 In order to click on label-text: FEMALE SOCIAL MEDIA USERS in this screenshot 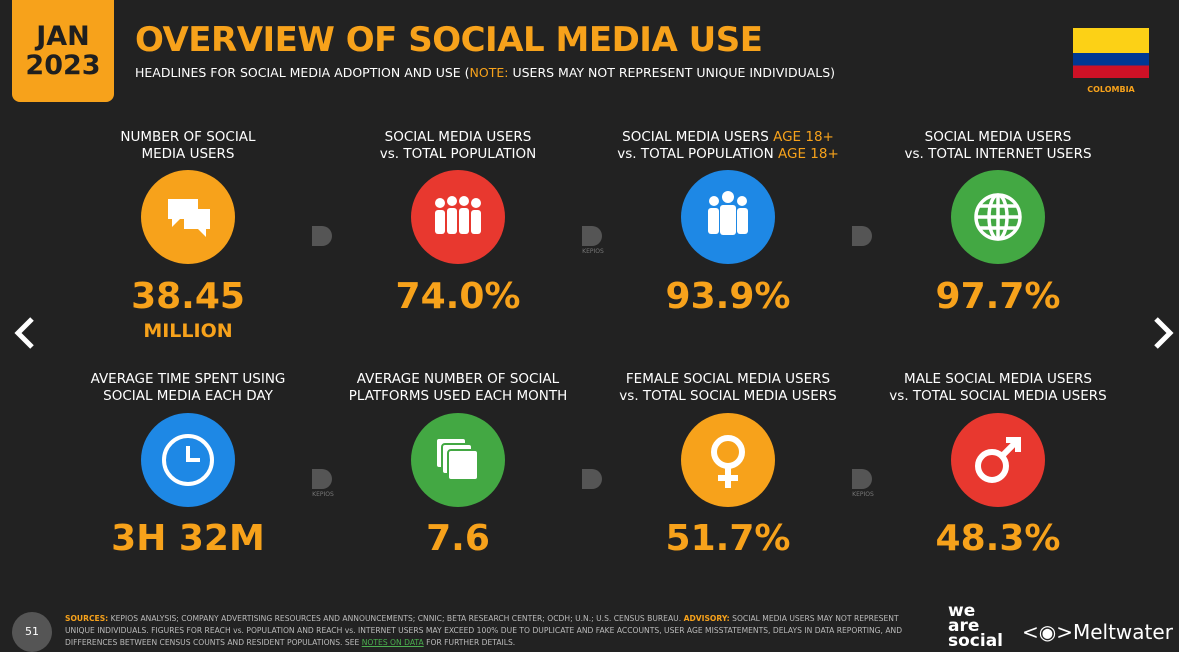, I will do `click(728, 379)`.